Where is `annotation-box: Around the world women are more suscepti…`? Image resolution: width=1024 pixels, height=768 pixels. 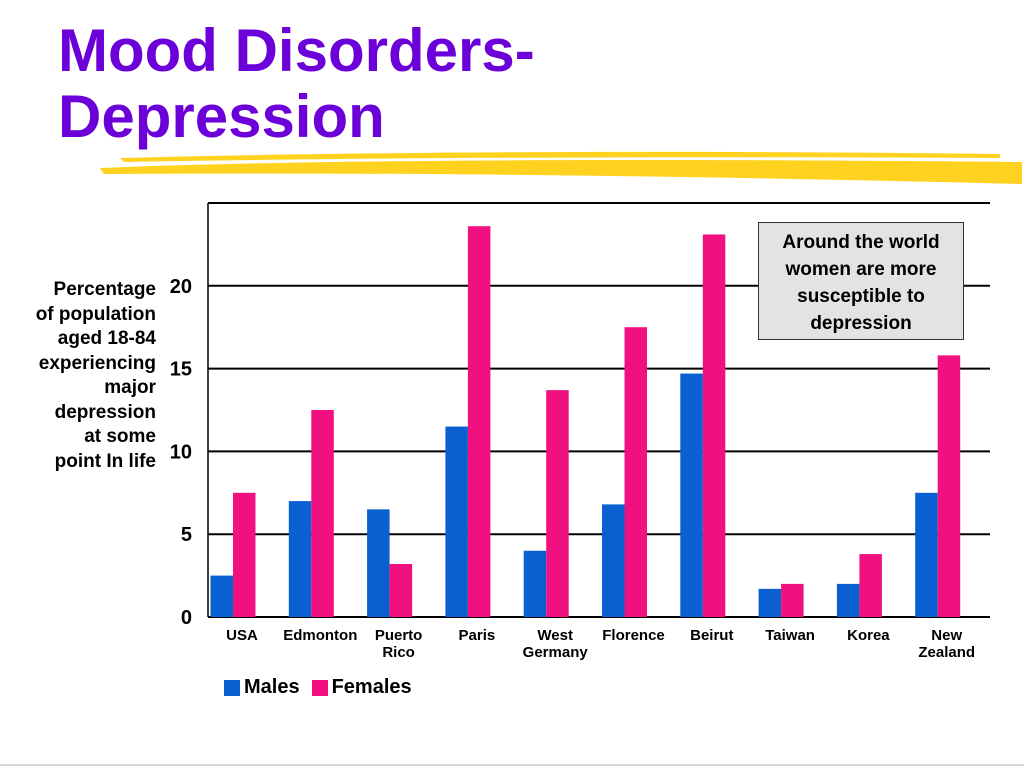 annotation-box: Around the world women are more suscepti… is located at coordinates (861, 281).